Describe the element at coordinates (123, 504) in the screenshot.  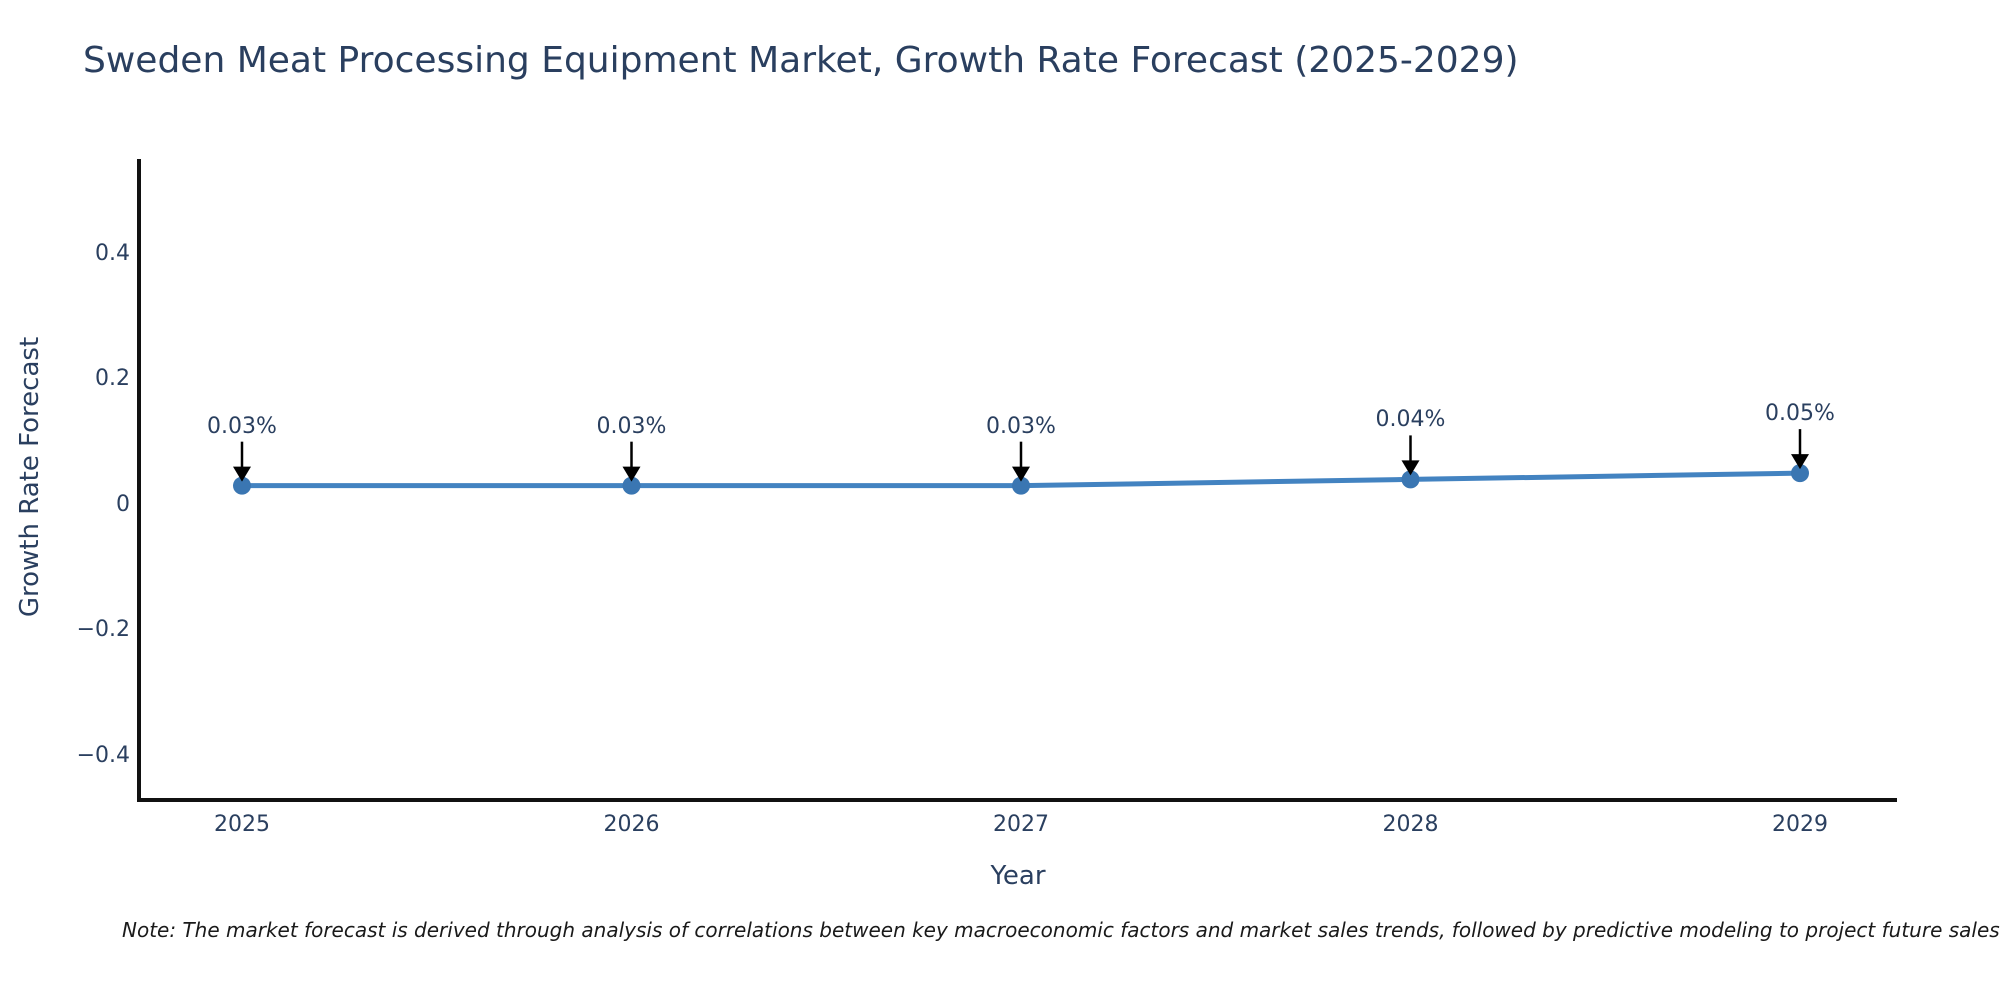
I see `y-tick-label: 0` at that location.